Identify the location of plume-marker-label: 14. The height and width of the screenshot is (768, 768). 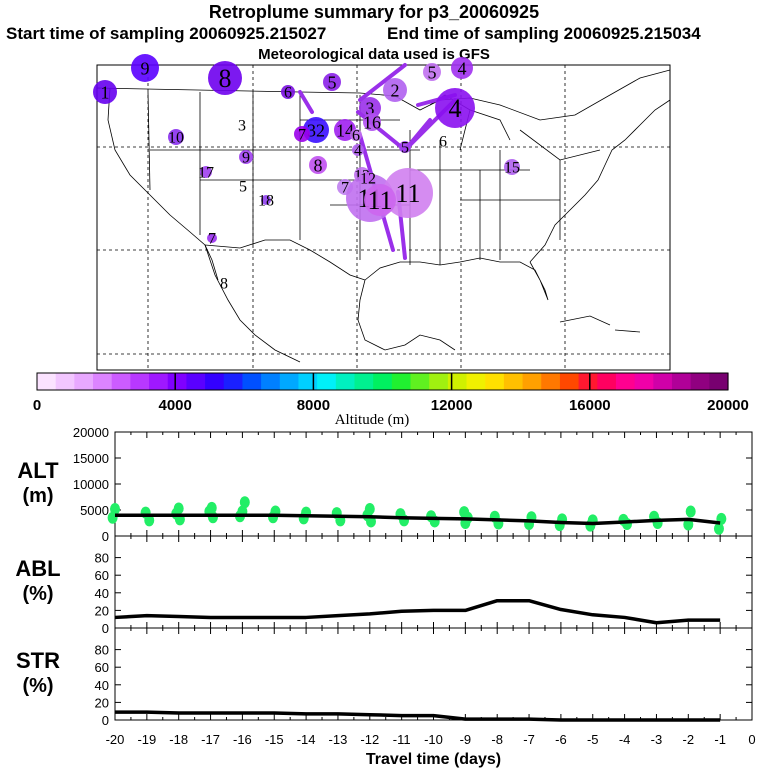
(345, 130).